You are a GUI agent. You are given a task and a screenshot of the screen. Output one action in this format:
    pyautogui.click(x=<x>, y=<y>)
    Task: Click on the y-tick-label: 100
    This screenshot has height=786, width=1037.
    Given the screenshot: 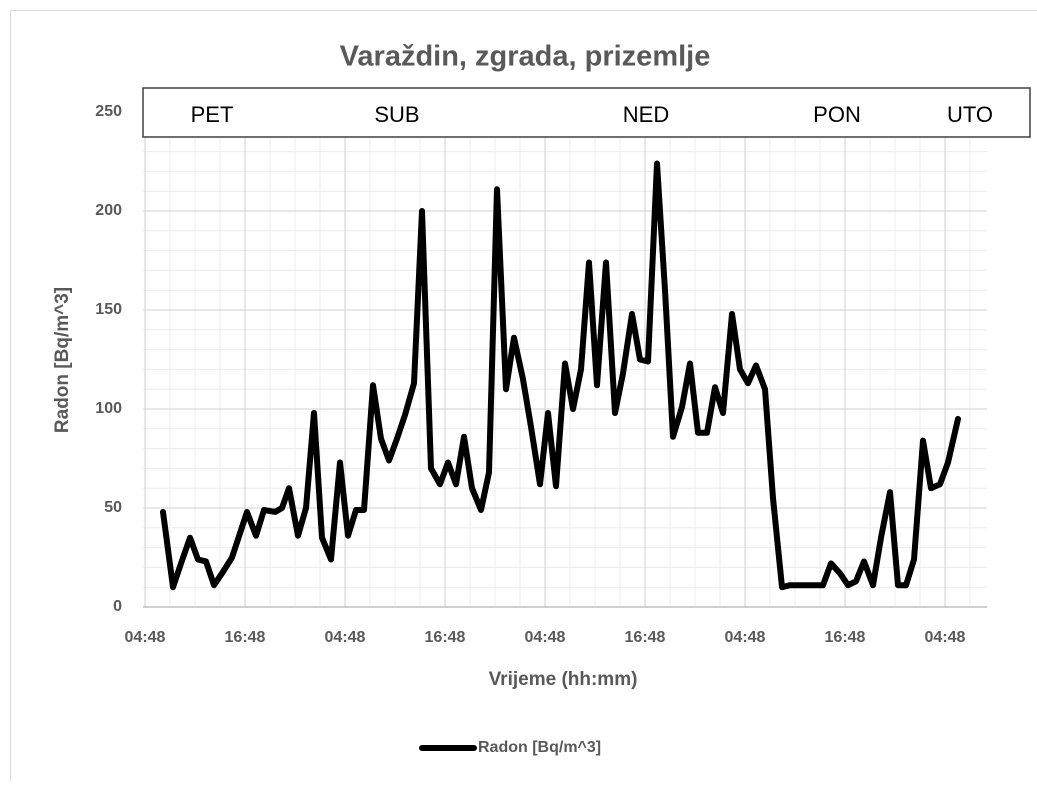 What is the action you would take?
    pyautogui.click(x=108, y=408)
    